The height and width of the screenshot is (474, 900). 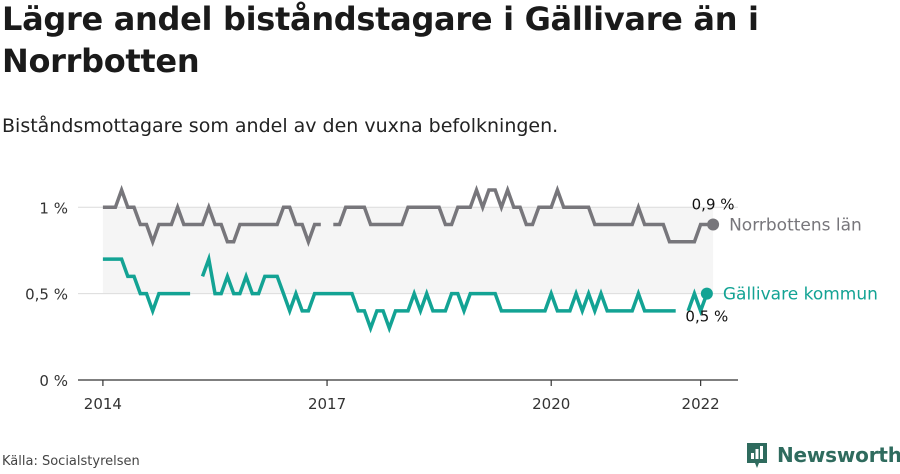 What do you see at coordinates (46, 295) in the screenshot?
I see `y-tick-label: 0,5 %` at bounding box center [46, 295].